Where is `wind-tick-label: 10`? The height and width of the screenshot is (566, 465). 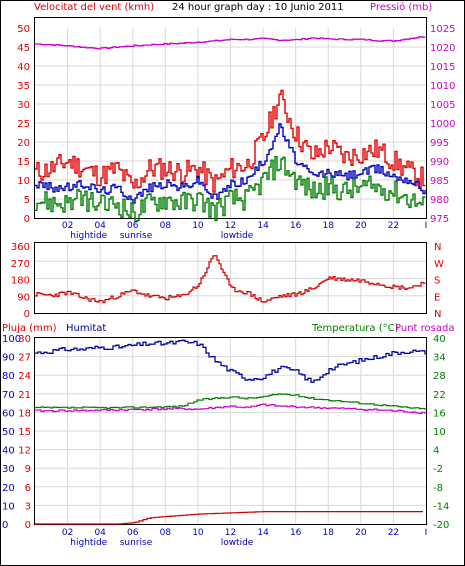 wind-tick-label: 10 is located at coordinates (23, 181).